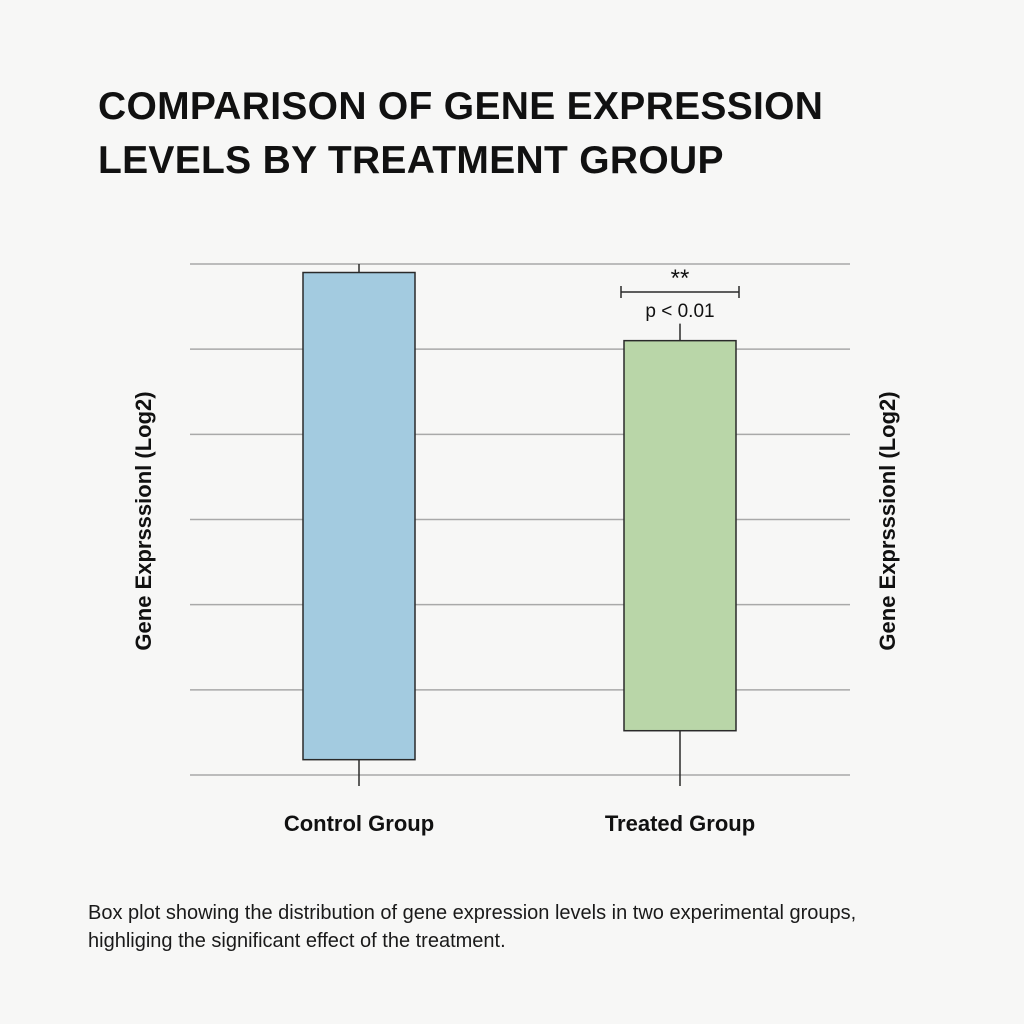 The image size is (1024, 1024). What do you see at coordinates (359, 823) in the screenshot?
I see `x-tick-label-control-group: Control Group` at bounding box center [359, 823].